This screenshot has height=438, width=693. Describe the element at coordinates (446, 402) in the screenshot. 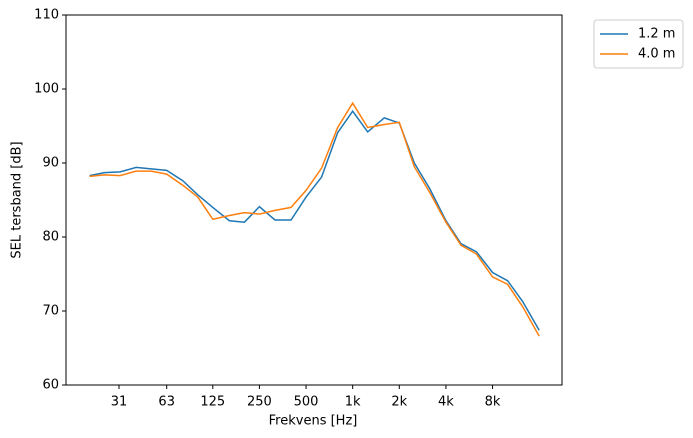

I see `x-tick-label: 4k` at that location.